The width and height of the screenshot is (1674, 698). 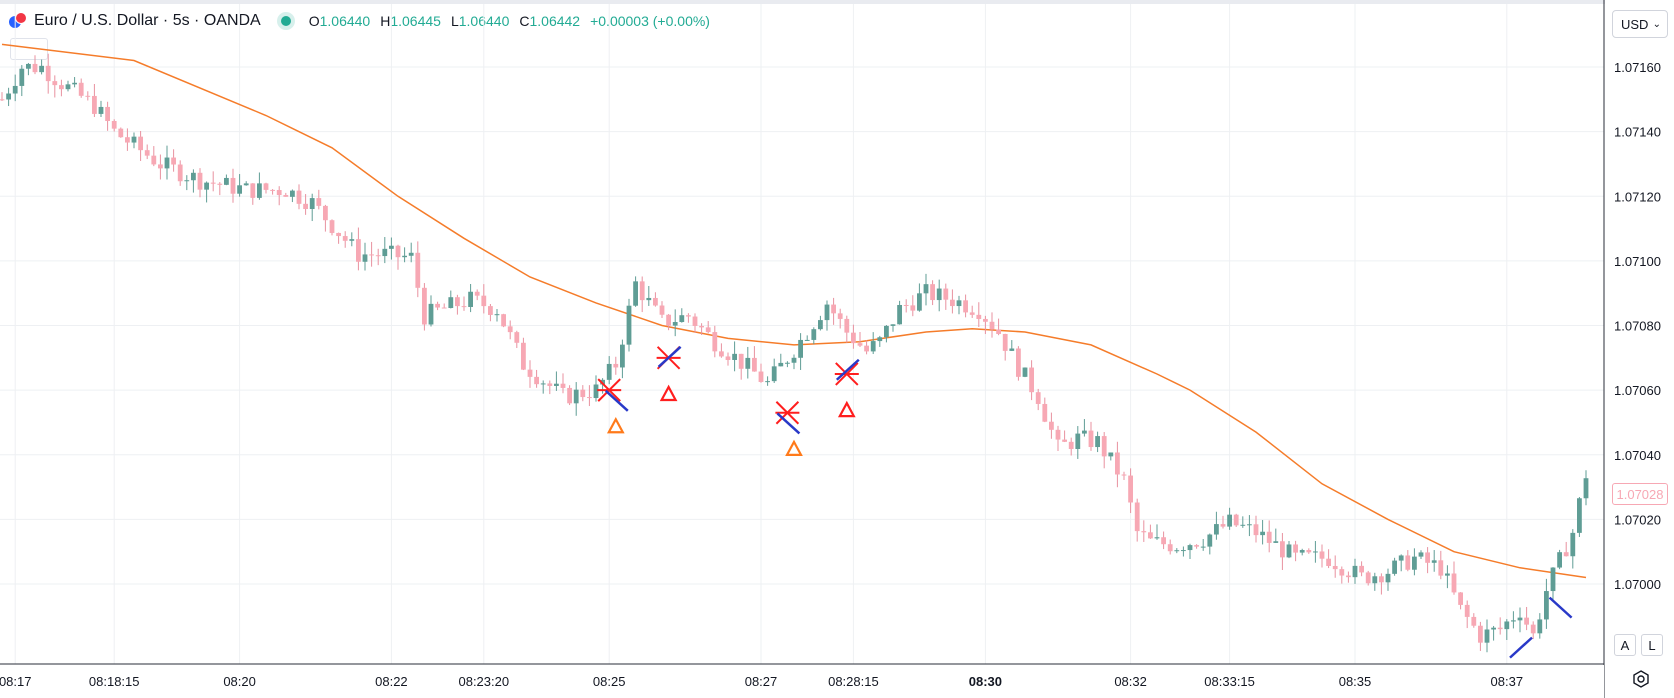 I want to click on settings-gear-icon, so click(x=1641, y=679).